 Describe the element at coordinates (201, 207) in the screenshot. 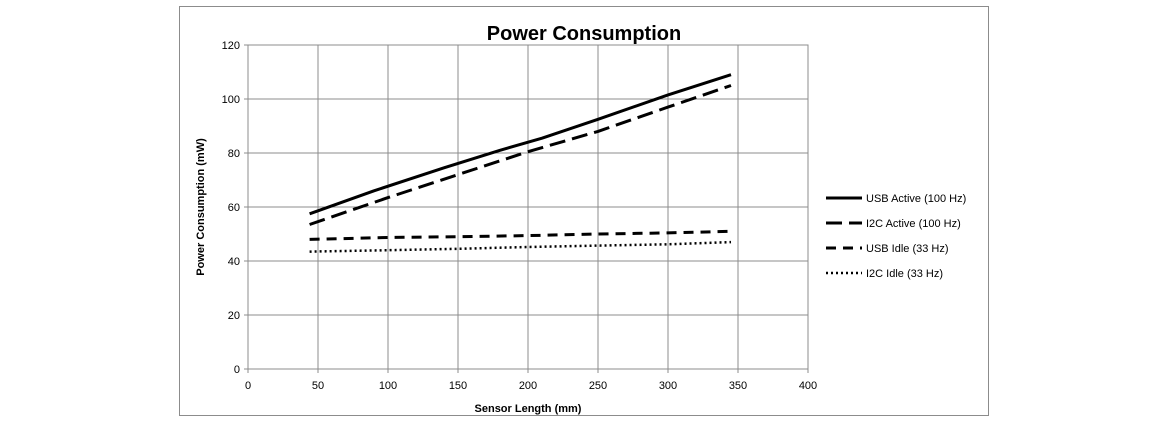

I see `y-axis-title: Power Consumption (mW)` at that location.